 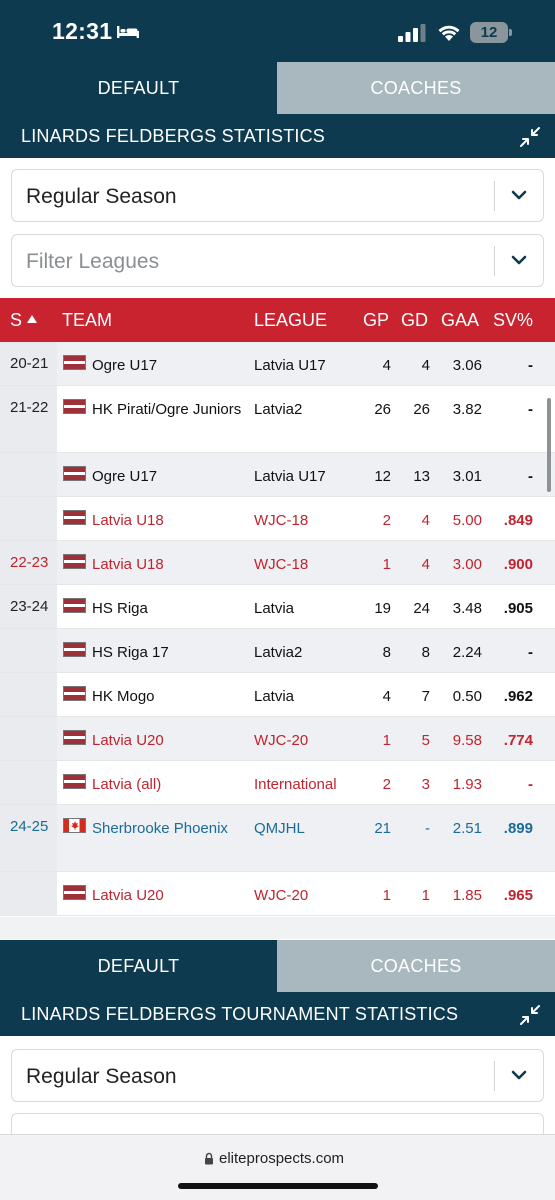 What do you see at coordinates (467, 784) in the screenshot?
I see `goals-against-average-cell: 1.93` at bounding box center [467, 784].